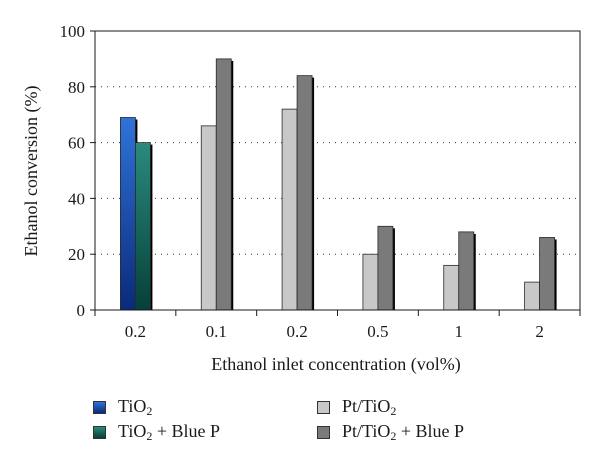 This screenshot has height=462, width=600. I want to click on y-axis-label: Ethanol conversion (%), so click(31, 171).